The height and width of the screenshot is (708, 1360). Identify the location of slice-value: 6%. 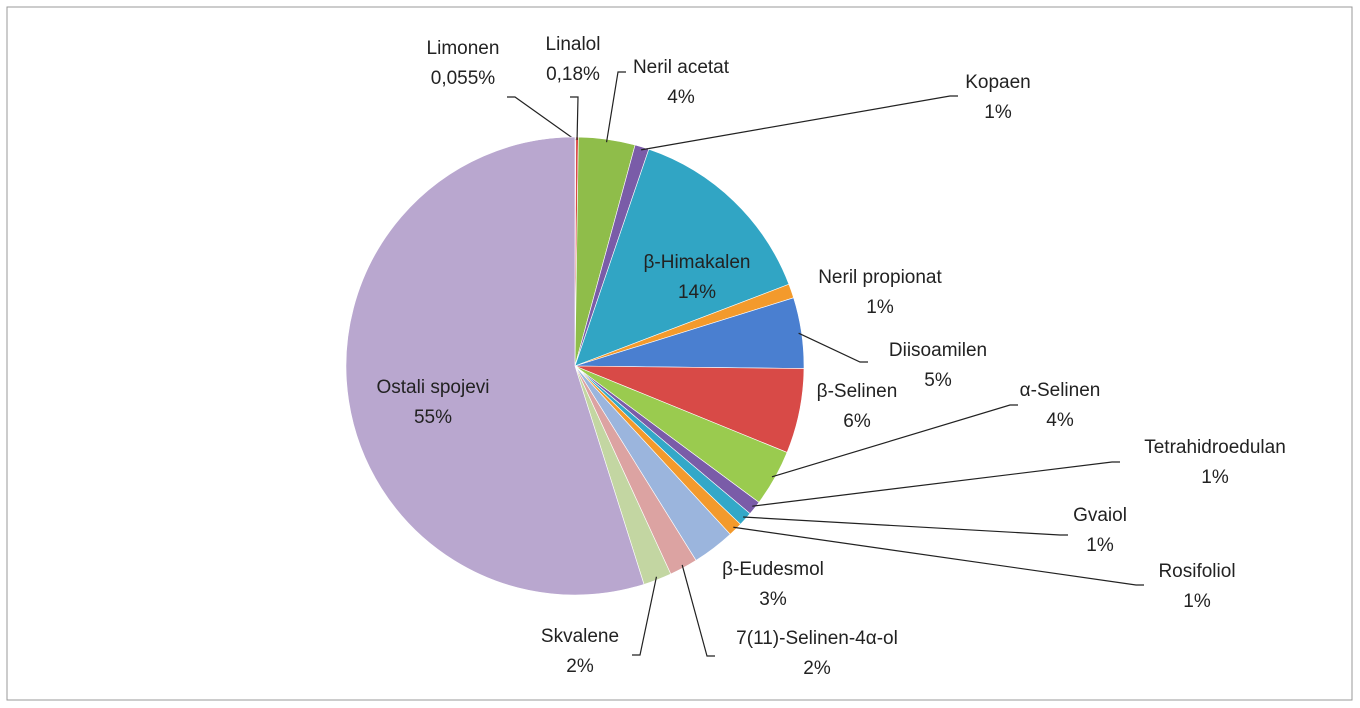
(857, 421).